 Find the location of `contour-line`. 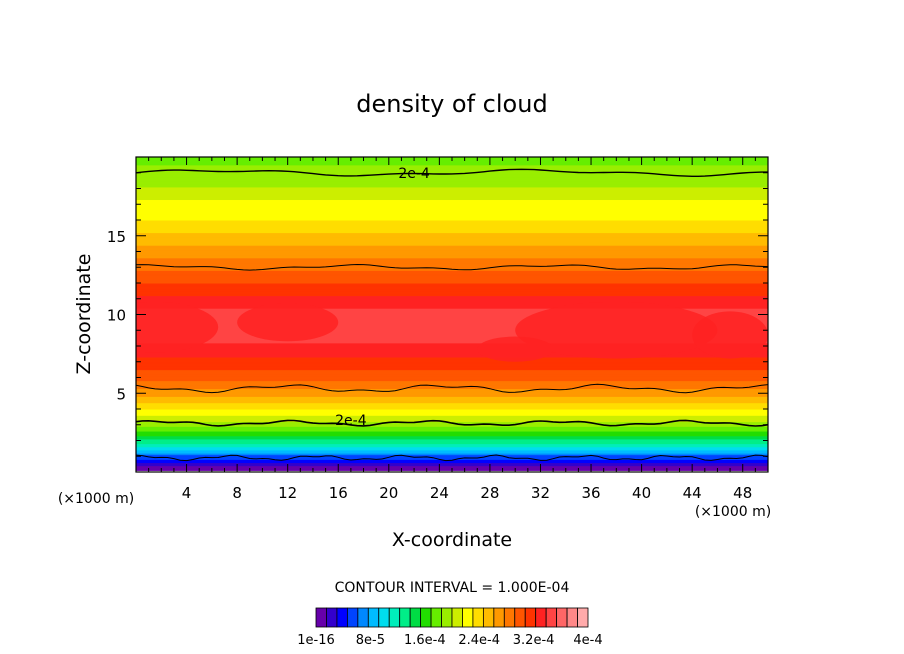

contour-line is located at coordinates (452, 267).